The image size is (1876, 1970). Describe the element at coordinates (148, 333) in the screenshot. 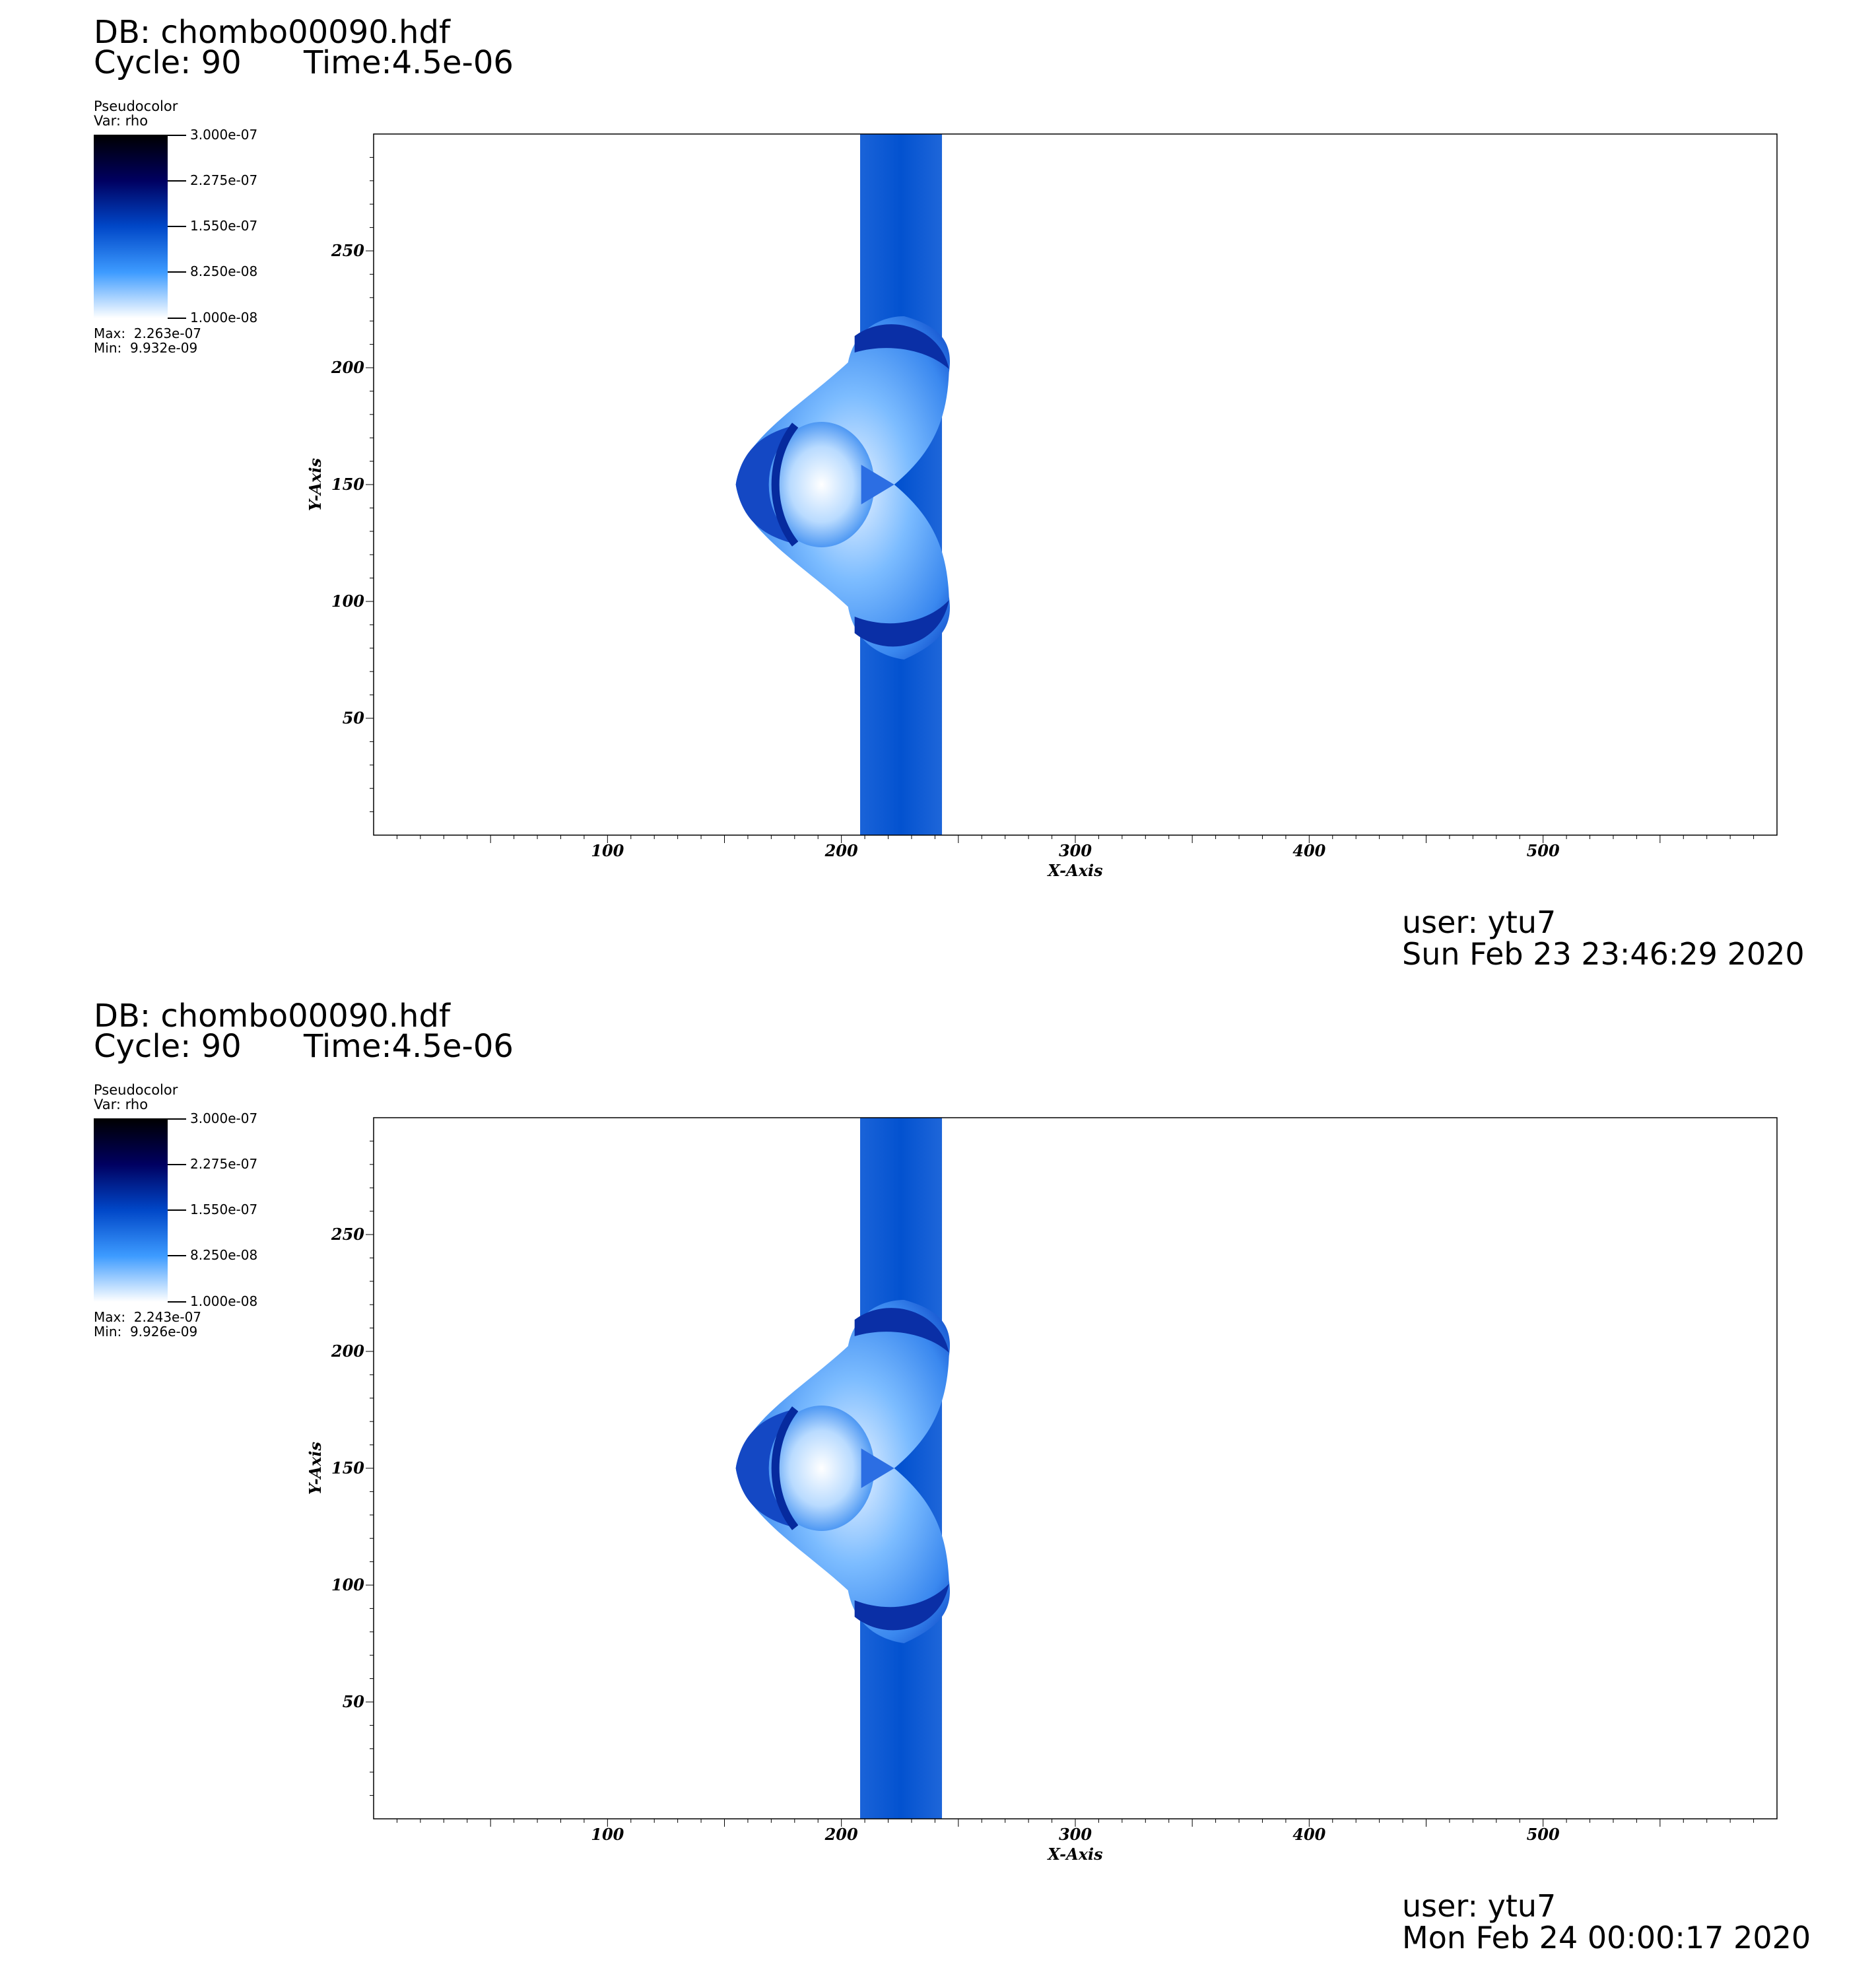

I see `legend-max: Max: 2.263e-07` at that location.